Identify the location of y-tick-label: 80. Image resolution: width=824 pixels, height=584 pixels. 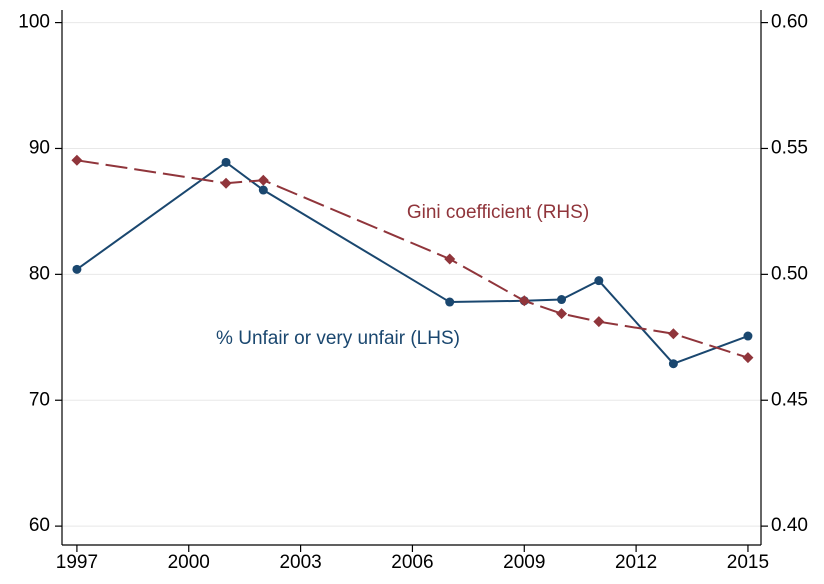
(39, 273).